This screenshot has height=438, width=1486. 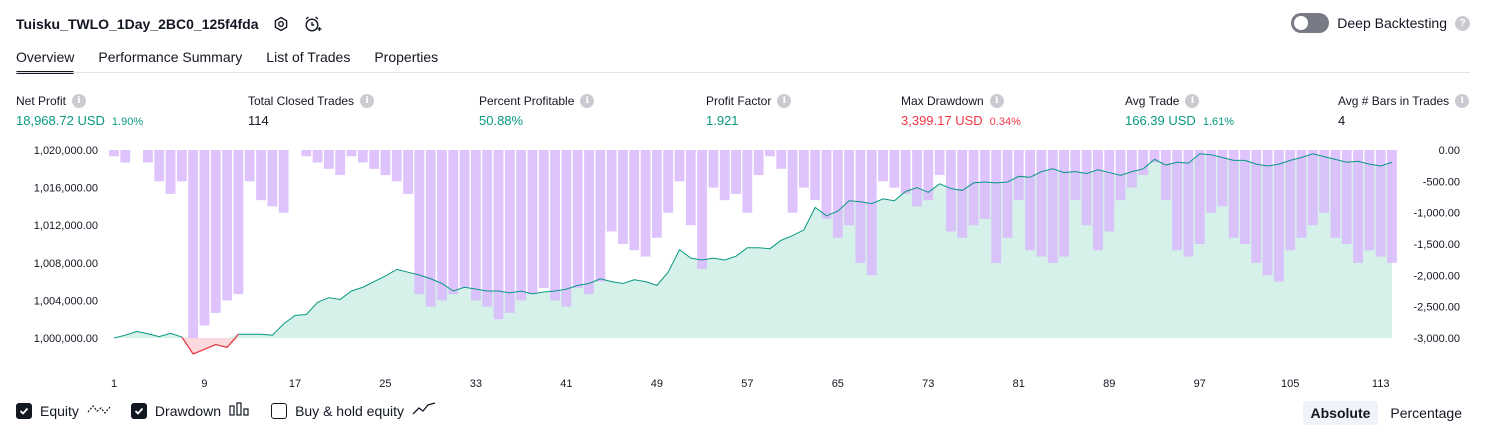 What do you see at coordinates (537, 110) in the screenshot?
I see `metric-percent-profitable: Percent Profitable i 50.88%` at bounding box center [537, 110].